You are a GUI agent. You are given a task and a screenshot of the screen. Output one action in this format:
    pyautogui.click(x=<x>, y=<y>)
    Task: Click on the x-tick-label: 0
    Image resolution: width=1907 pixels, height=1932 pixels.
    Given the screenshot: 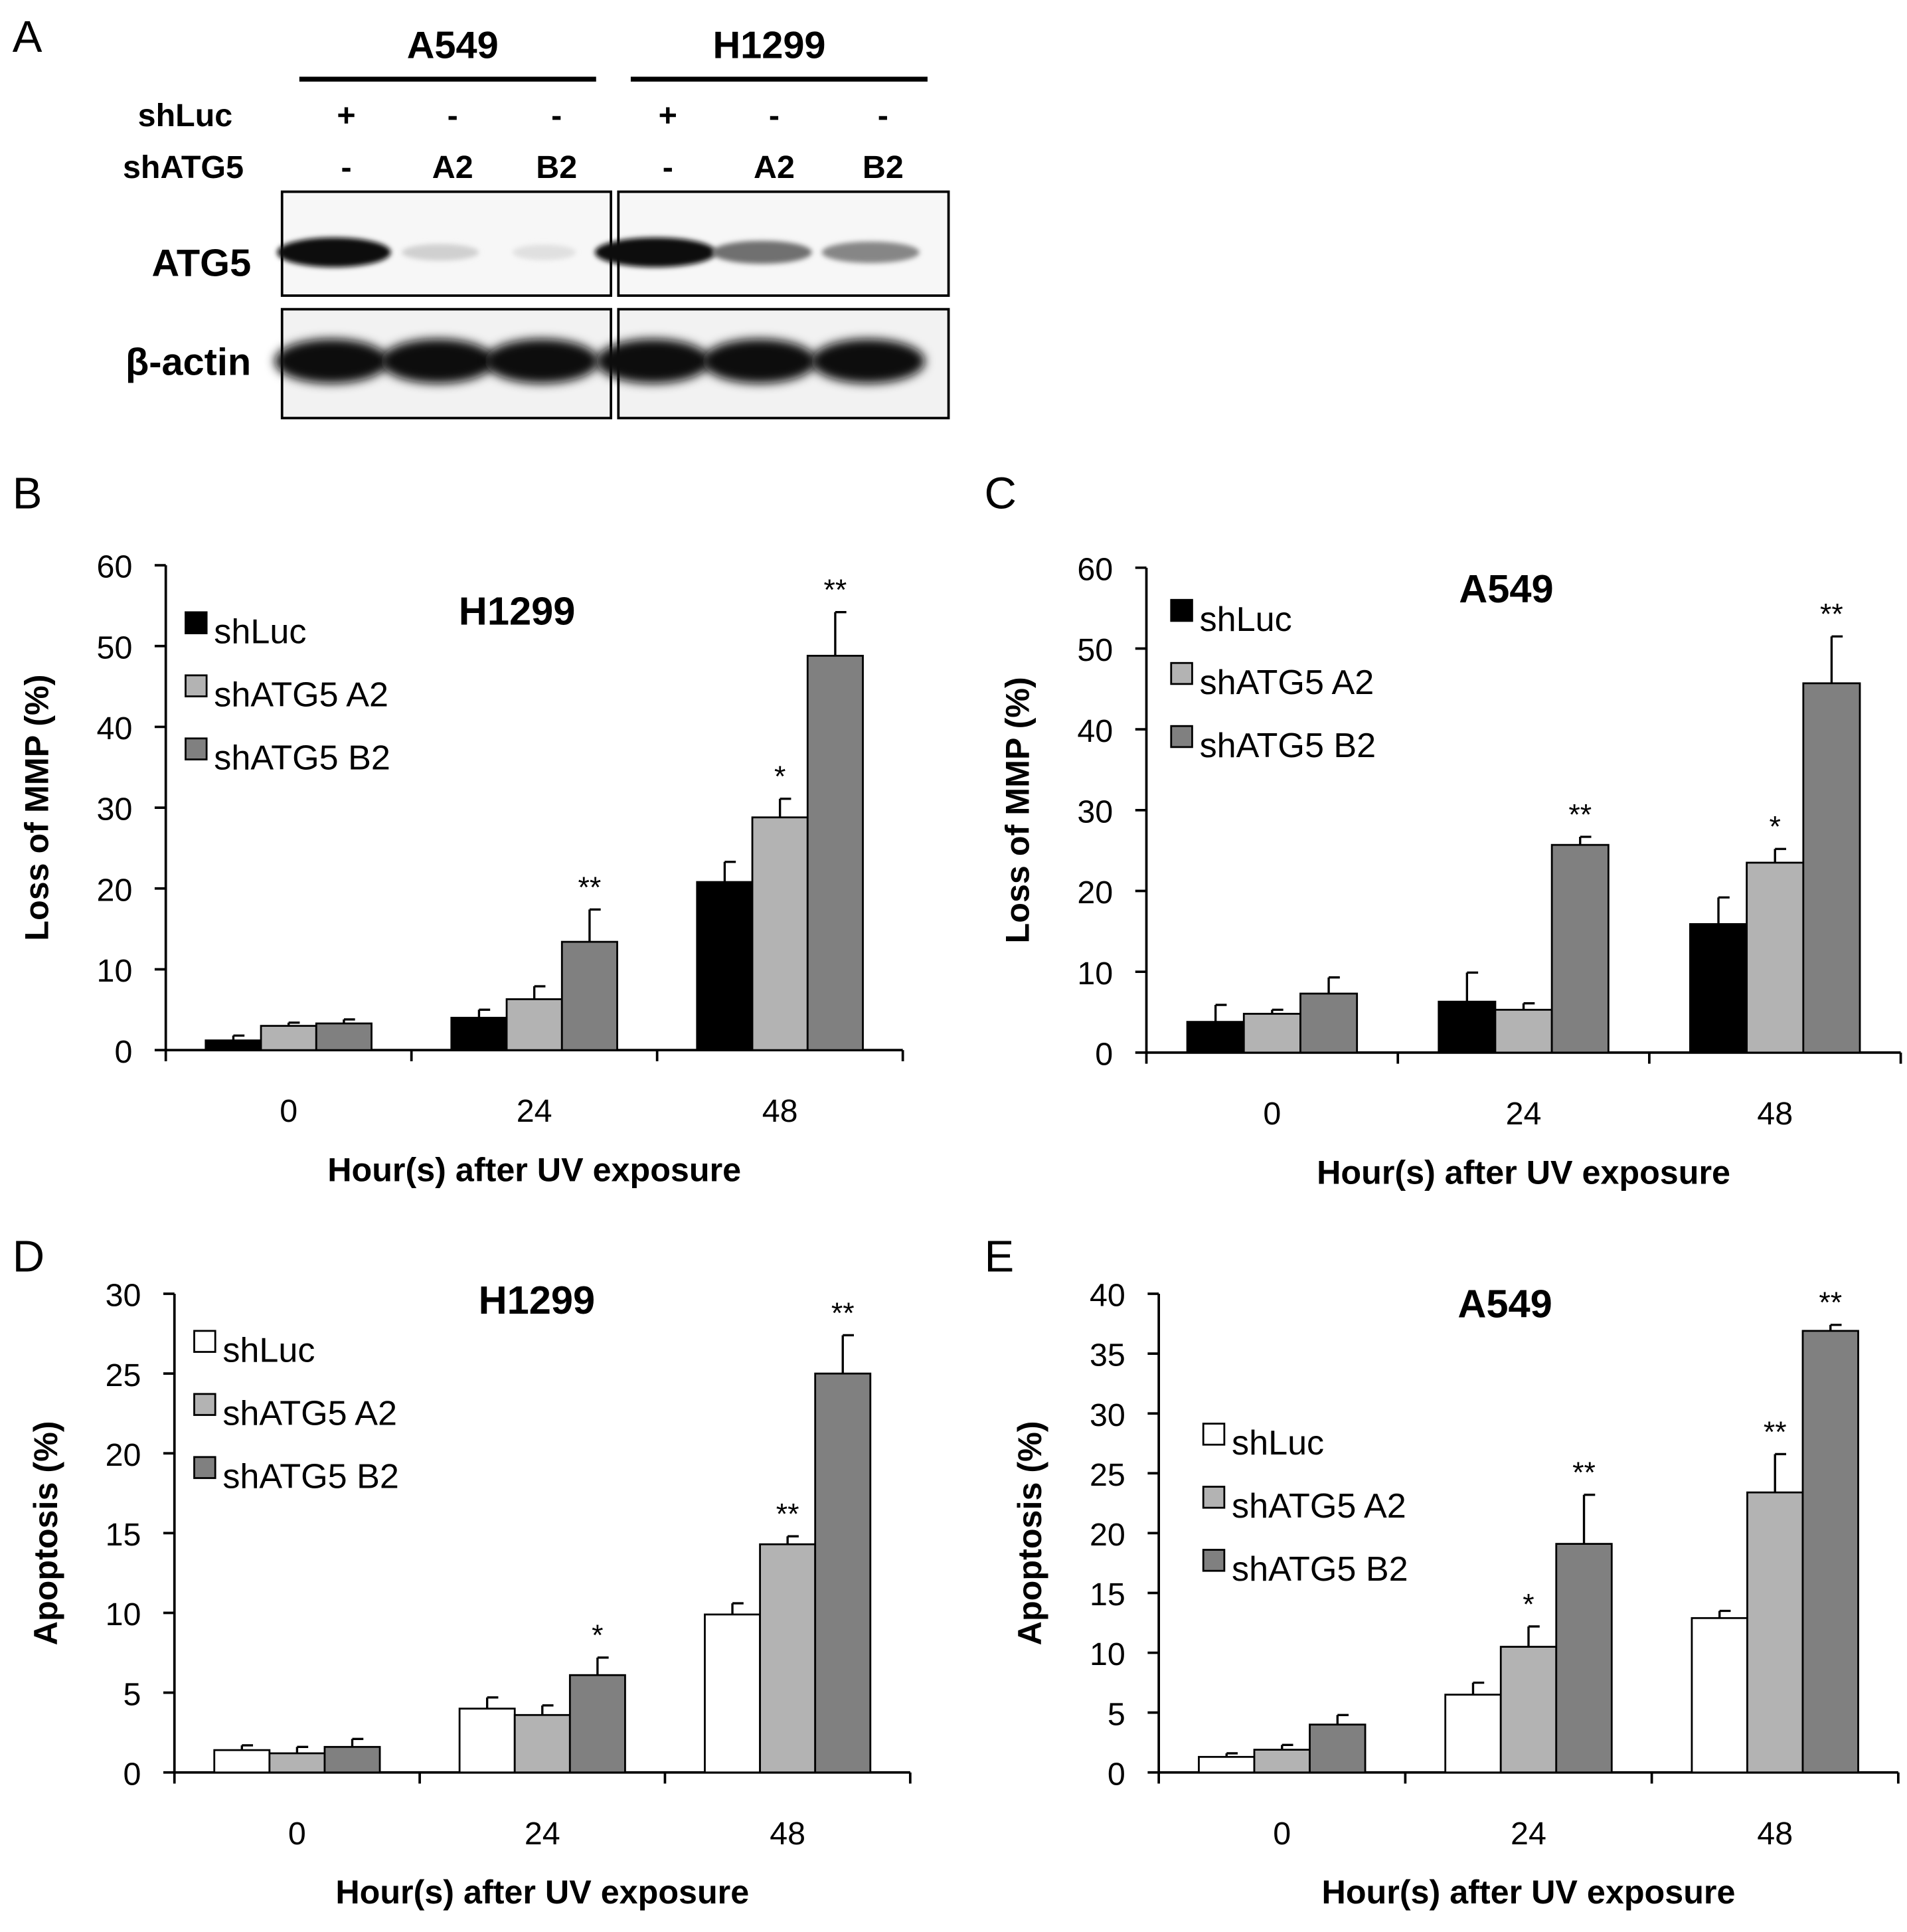 What is the action you would take?
    pyautogui.click(x=1272, y=1114)
    